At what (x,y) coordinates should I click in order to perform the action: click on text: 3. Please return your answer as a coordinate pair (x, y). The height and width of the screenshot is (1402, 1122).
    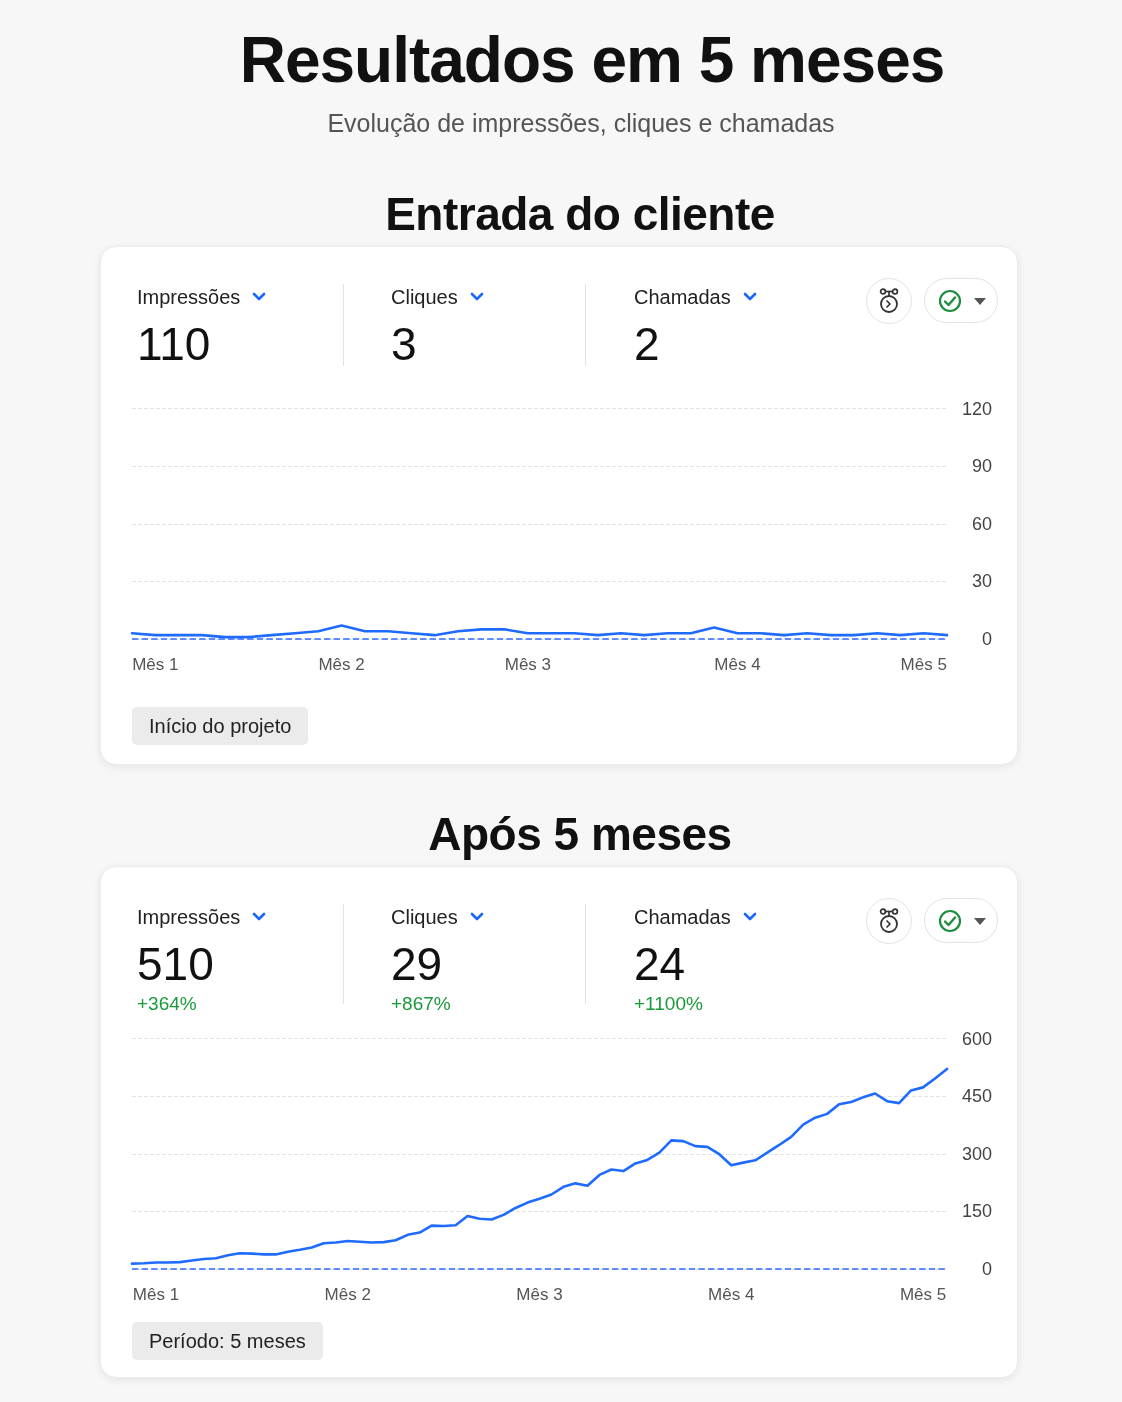
    Looking at the image, I should click on (404, 343).